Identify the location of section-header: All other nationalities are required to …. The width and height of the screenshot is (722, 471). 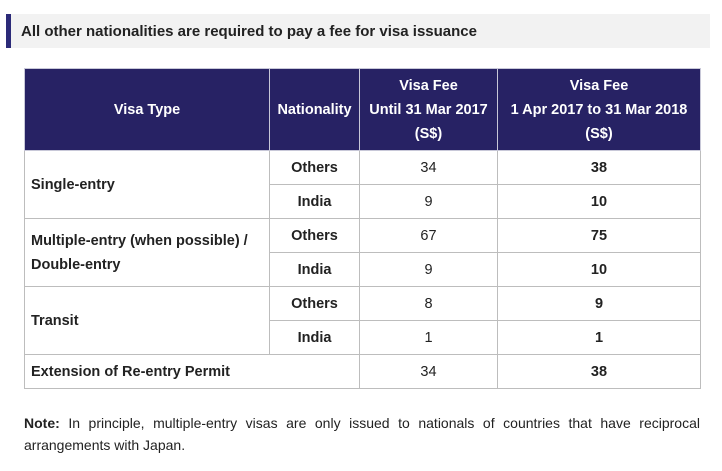
(358, 31).